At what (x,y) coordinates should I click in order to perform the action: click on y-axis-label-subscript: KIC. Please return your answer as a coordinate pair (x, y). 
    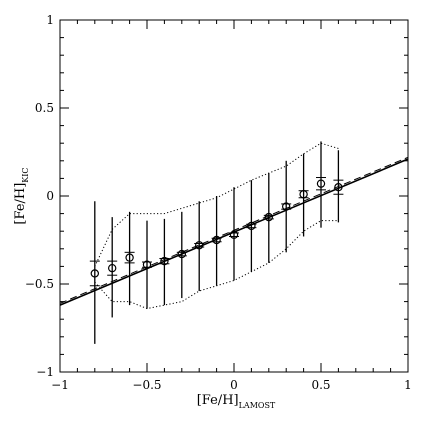
    Looking at the image, I should click on (25, 174).